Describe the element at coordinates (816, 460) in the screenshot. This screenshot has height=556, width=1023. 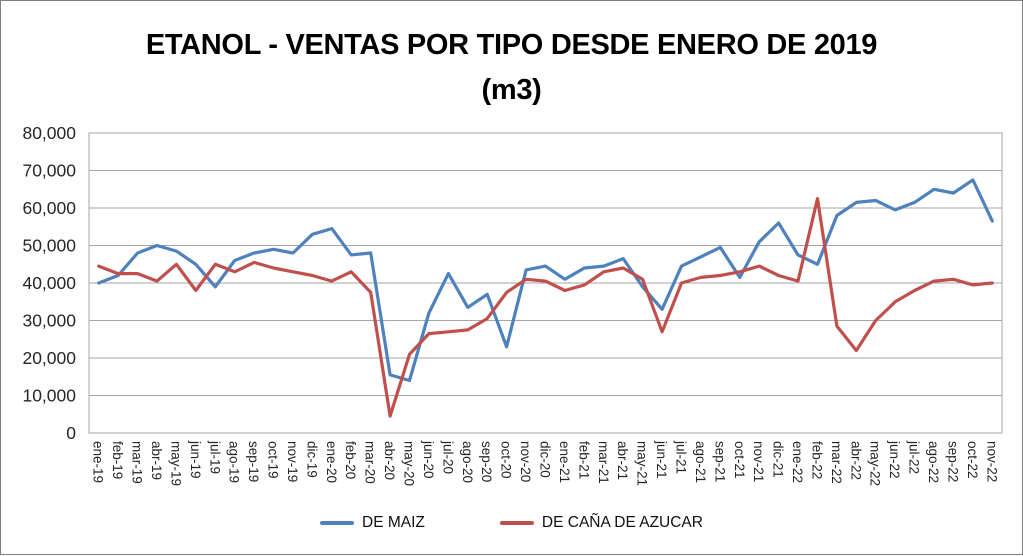
I see `x-tick-label: feb-22` at that location.